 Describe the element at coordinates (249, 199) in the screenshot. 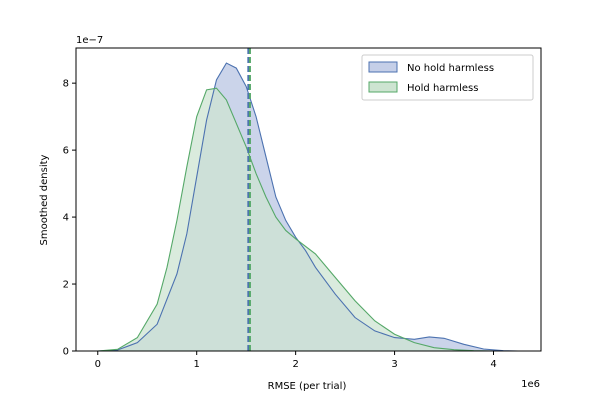

I see `reference-lines` at that location.